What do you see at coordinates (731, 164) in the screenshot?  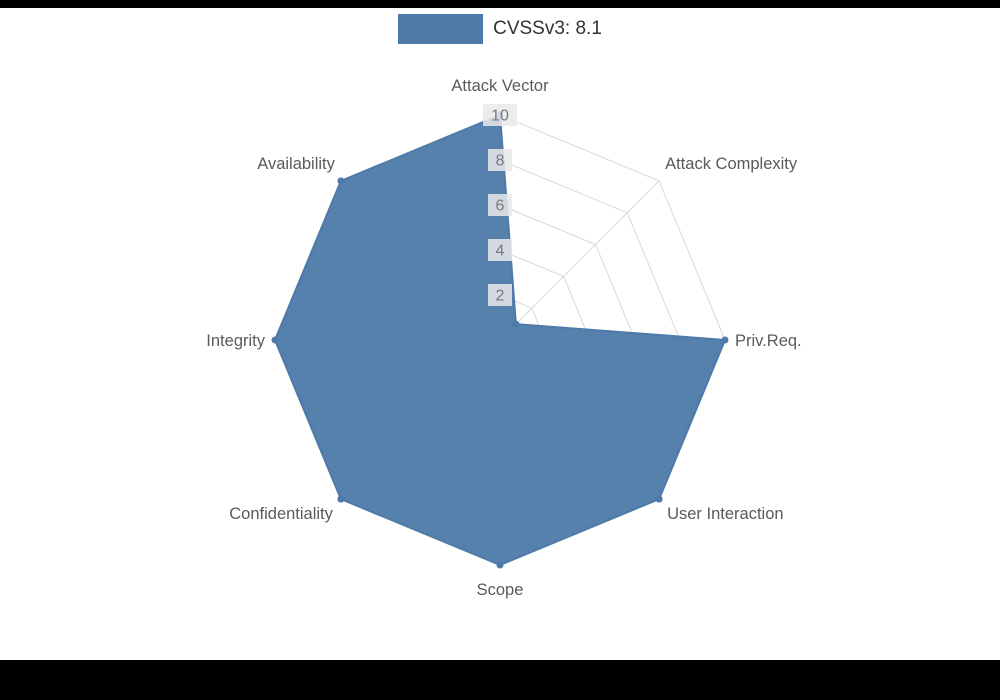 I see `axis-label: Attack Complexity` at bounding box center [731, 164].